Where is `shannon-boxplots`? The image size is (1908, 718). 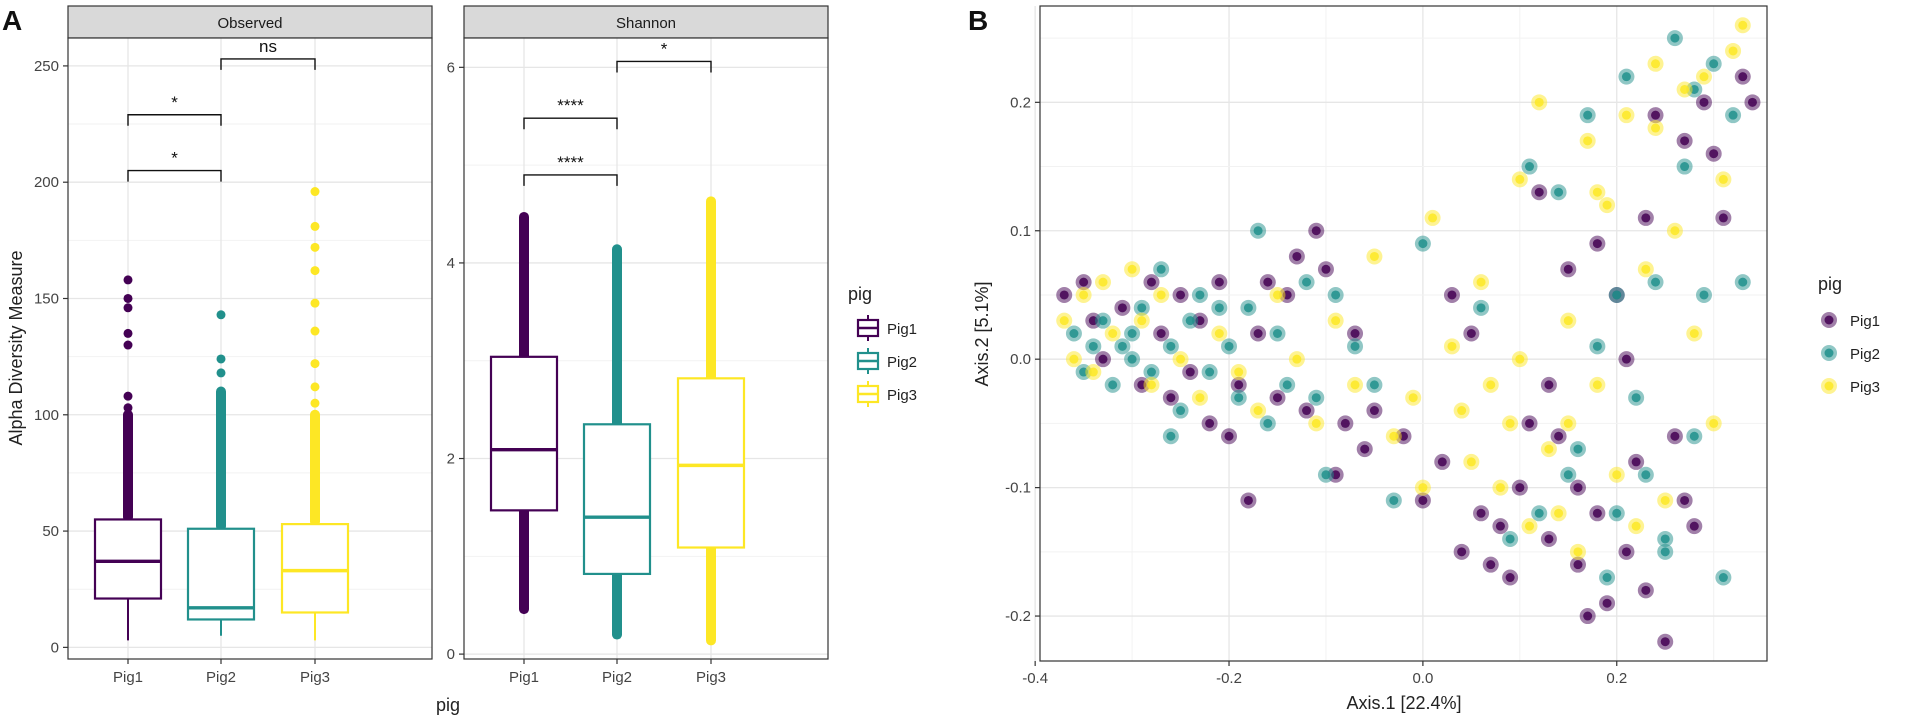 shannon-boxplots is located at coordinates (617, 421).